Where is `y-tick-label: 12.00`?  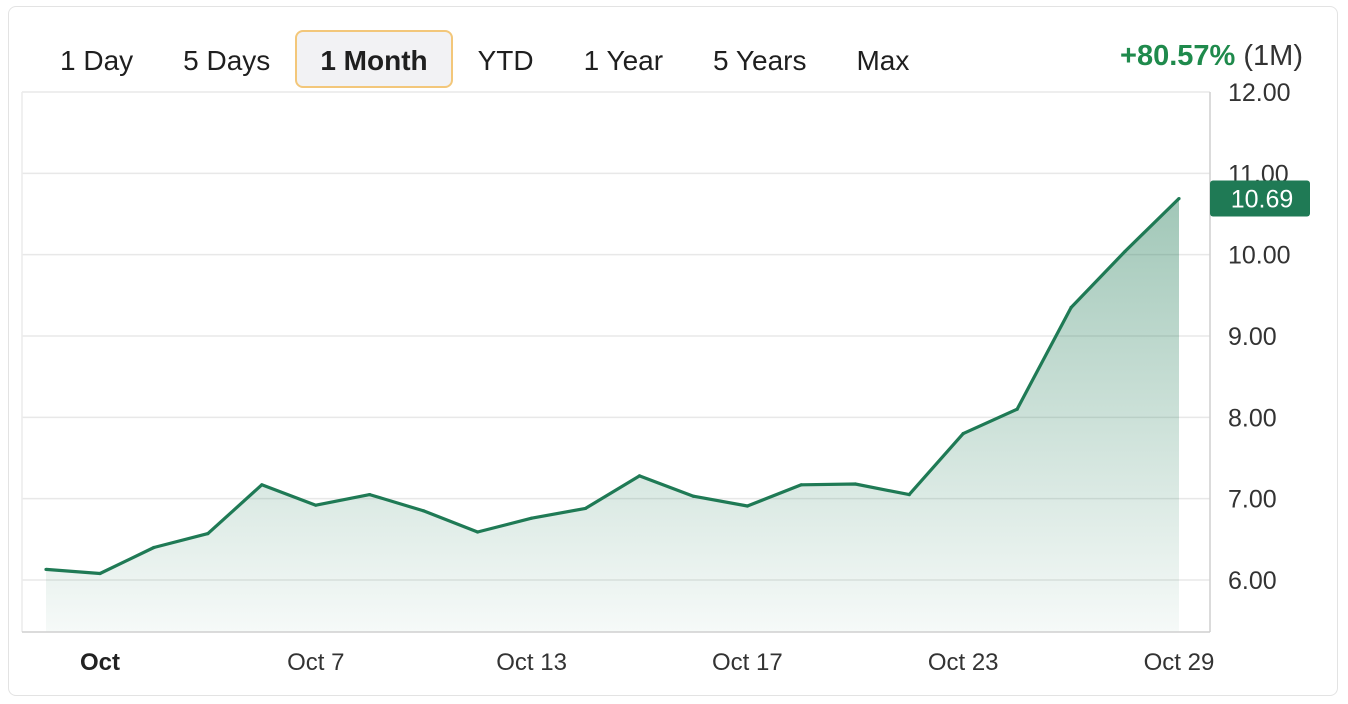
y-tick-label: 12.00 is located at coordinates (1259, 93).